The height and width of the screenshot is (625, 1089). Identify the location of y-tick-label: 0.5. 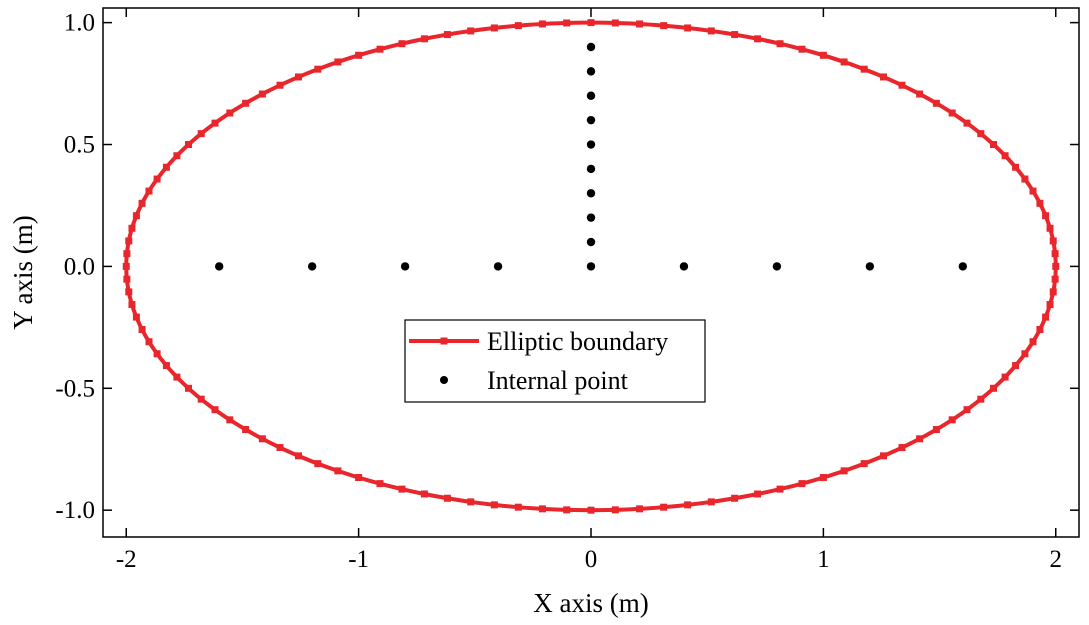
(79, 145).